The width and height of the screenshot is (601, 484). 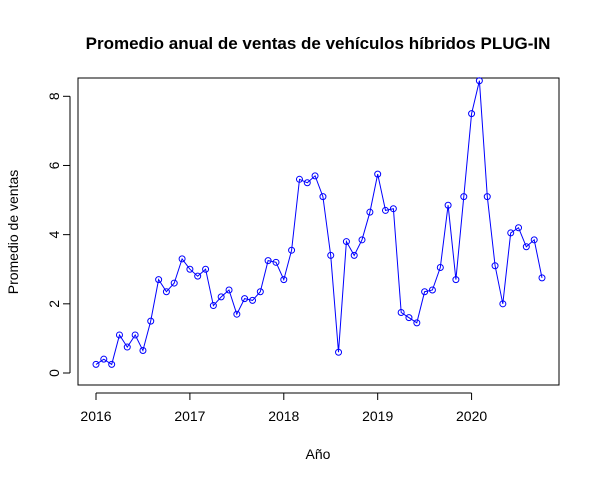 What do you see at coordinates (283, 416) in the screenshot?
I see `x-tick-label: 2018` at bounding box center [283, 416].